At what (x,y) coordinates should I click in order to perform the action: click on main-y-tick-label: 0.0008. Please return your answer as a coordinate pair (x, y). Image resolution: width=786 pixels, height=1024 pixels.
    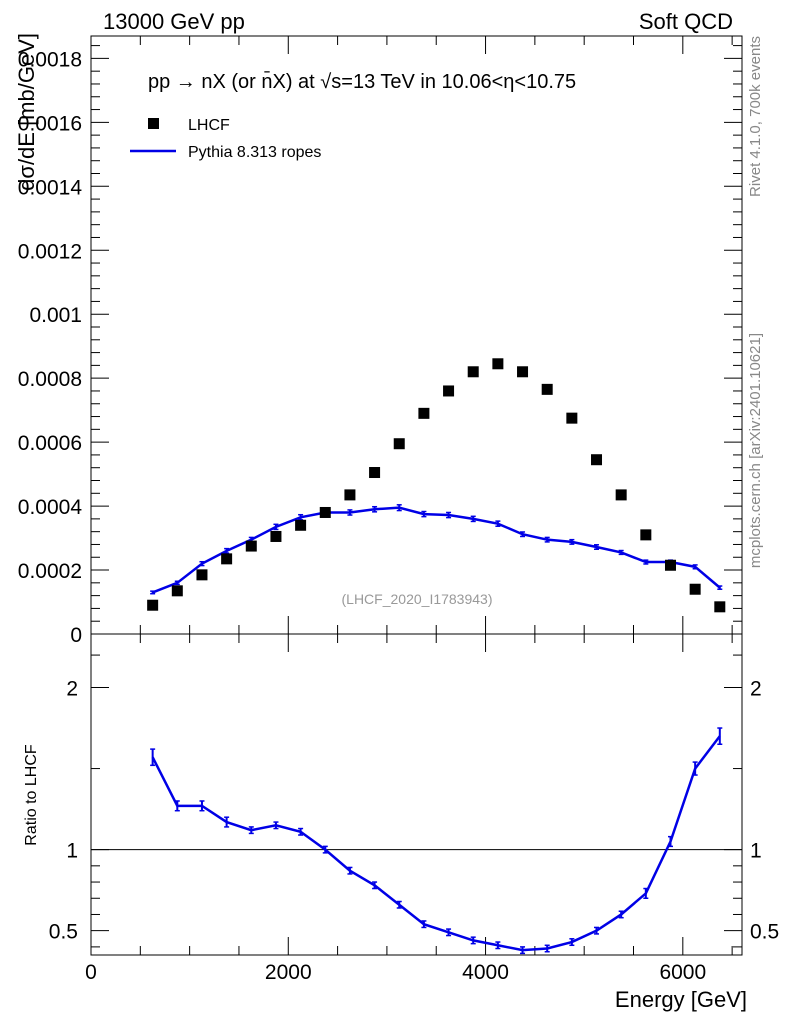
    Looking at the image, I should click on (50, 379).